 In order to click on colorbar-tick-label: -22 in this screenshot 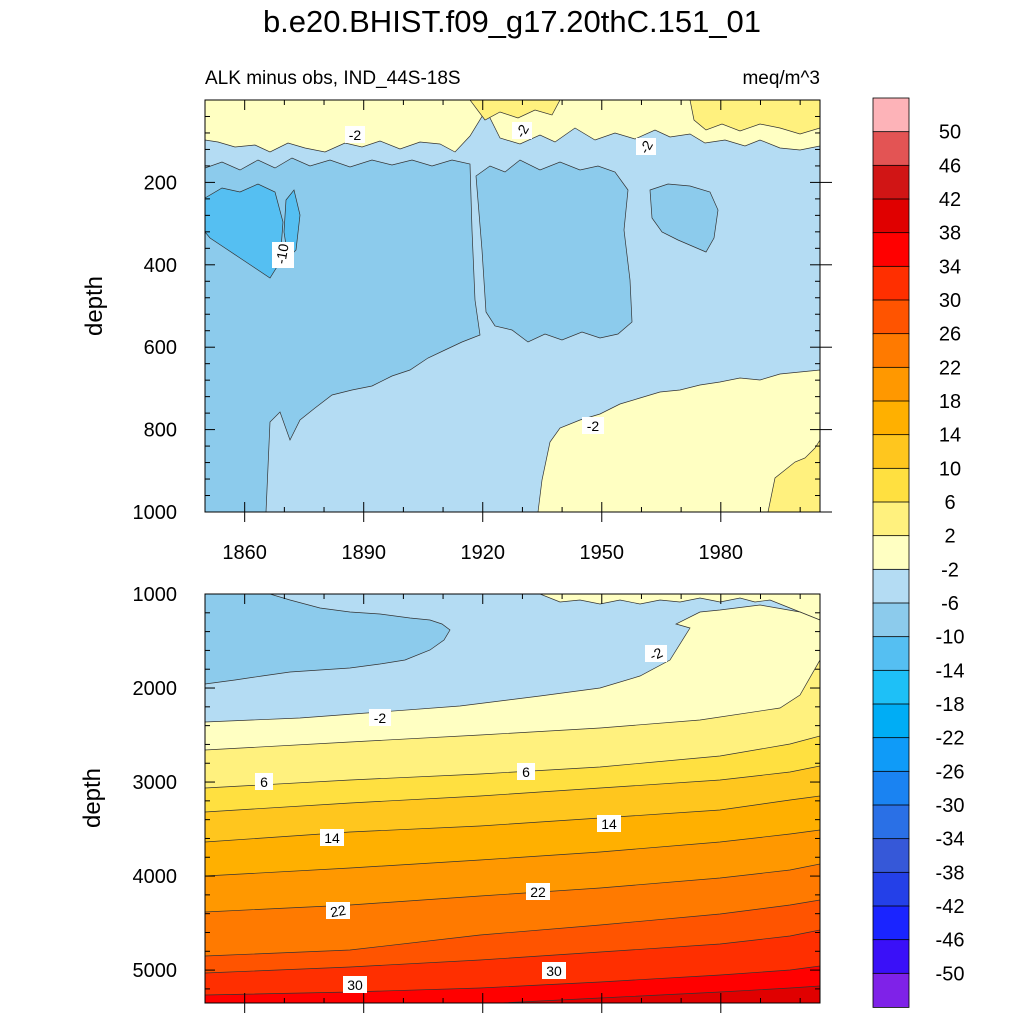, I will do `click(950, 739)`.